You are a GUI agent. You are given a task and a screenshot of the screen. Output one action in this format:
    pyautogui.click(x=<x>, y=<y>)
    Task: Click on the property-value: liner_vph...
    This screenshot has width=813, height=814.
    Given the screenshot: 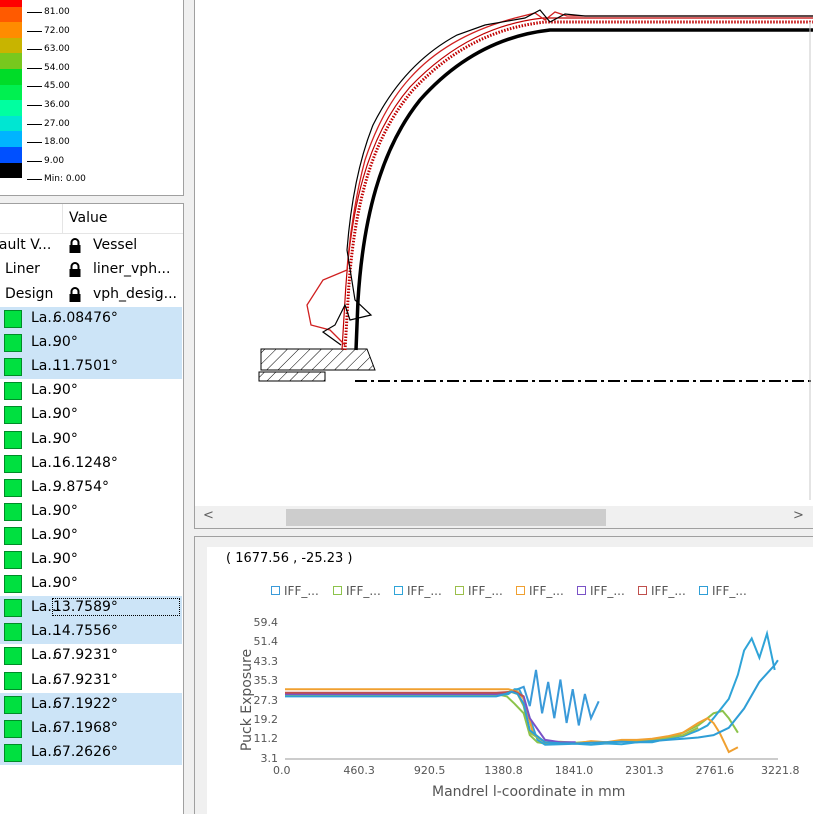 What is the action you would take?
    pyautogui.click(x=132, y=269)
    